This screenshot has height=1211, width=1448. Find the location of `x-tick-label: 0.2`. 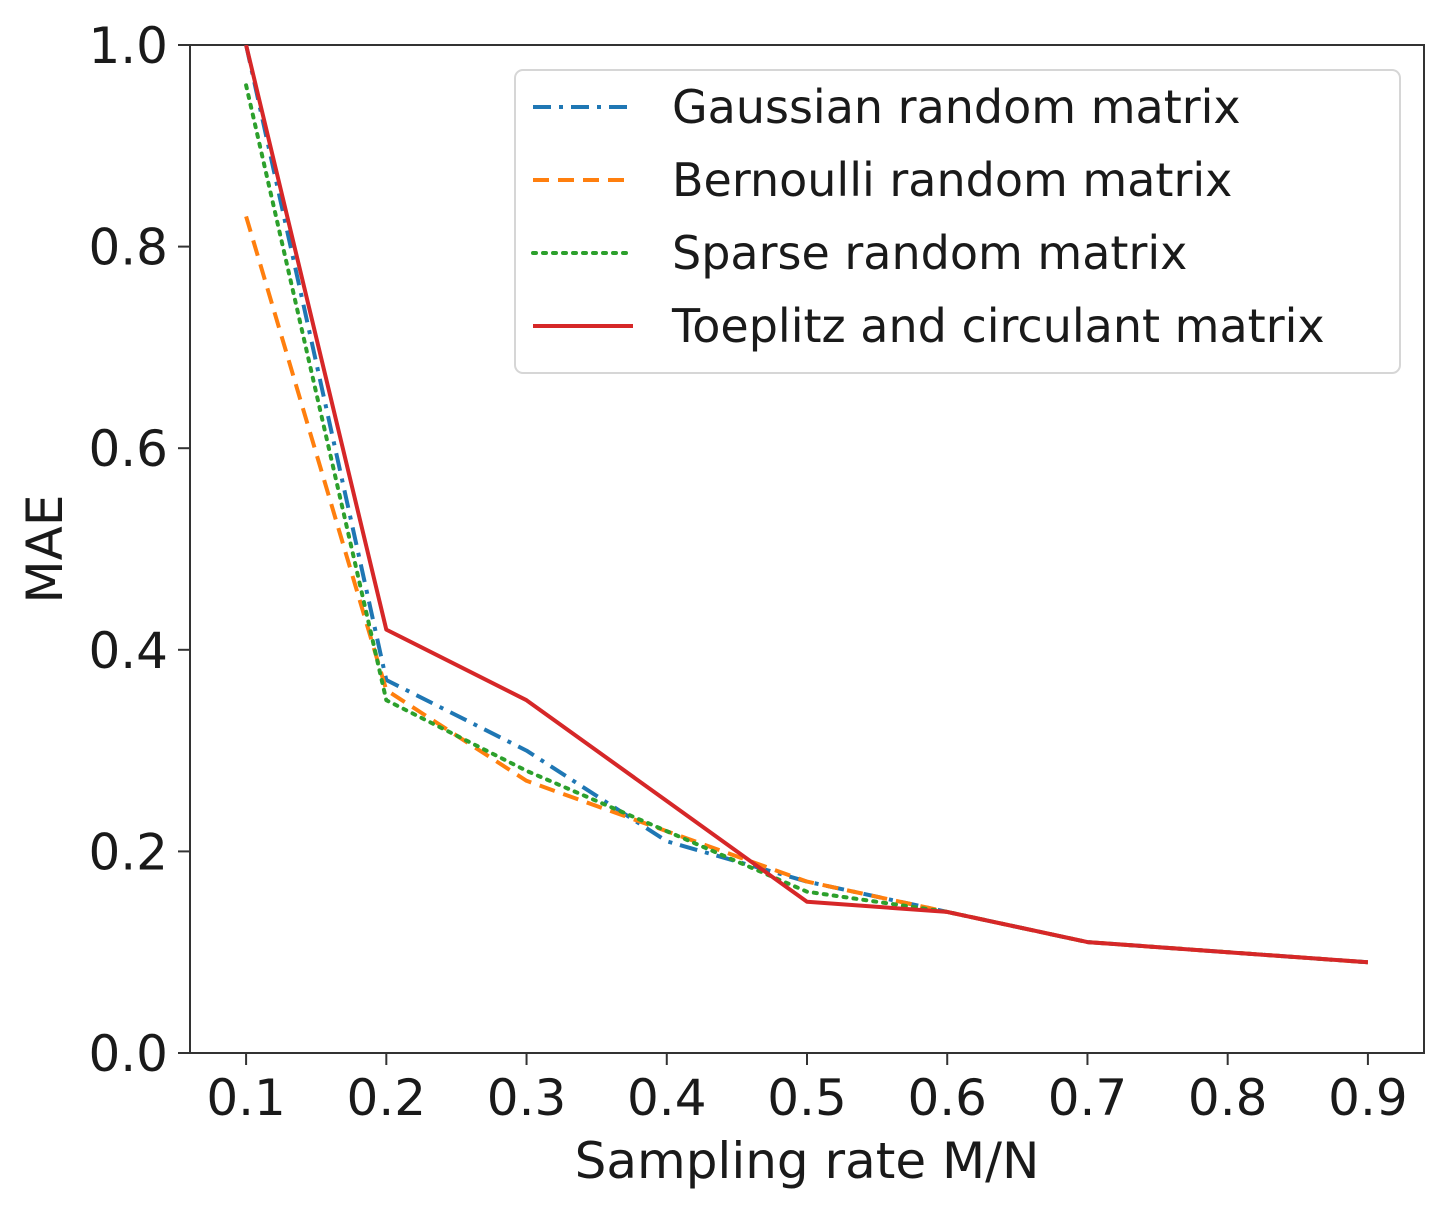

x-tick-label: 0.2 is located at coordinates (387, 1098).